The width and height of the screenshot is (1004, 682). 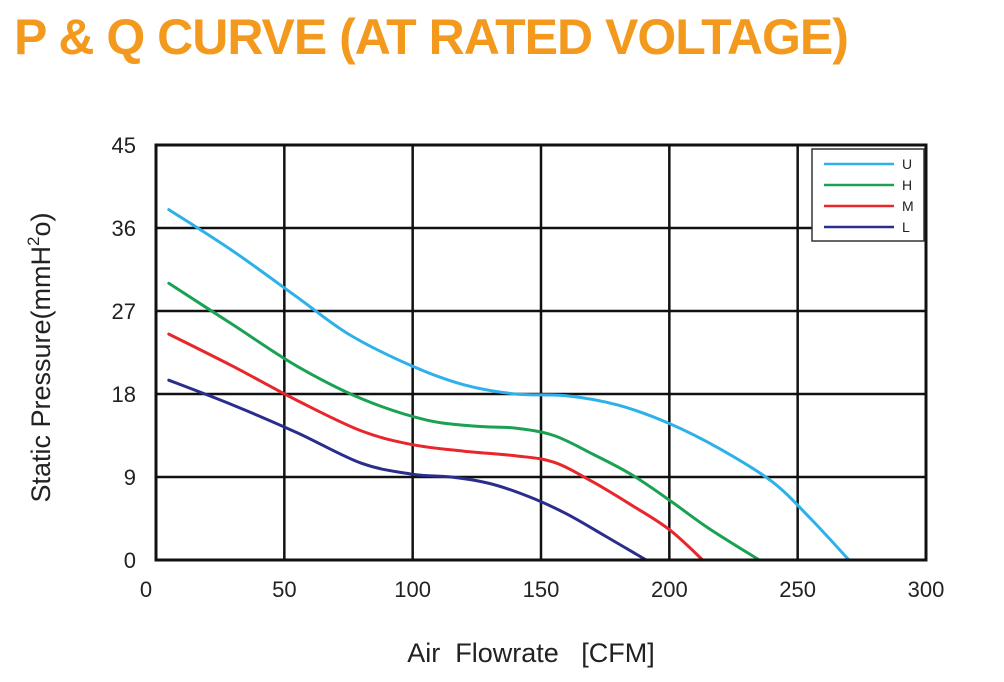 What do you see at coordinates (124, 394) in the screenshot?
I see `y-tick-label: 18` at bounding box center [124, 394].